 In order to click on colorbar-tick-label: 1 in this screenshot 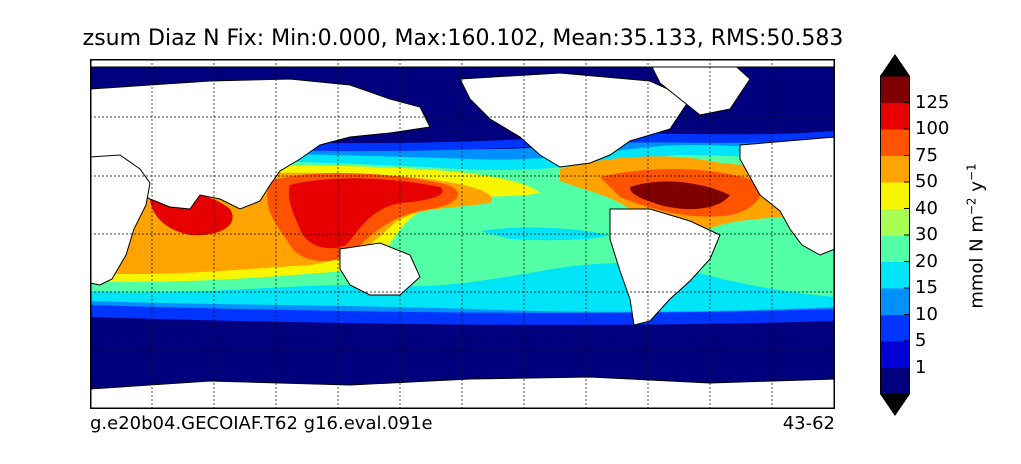, I will do `click(921, 367)`.